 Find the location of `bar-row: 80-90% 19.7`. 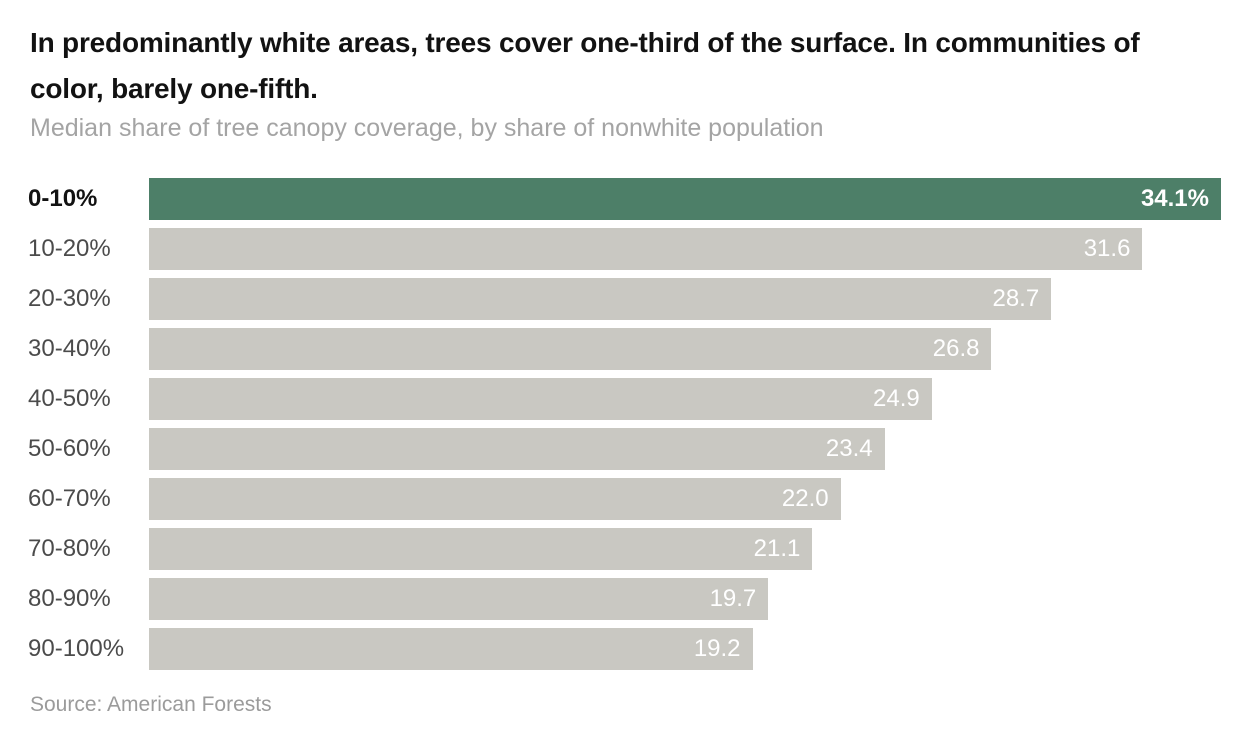

bar-row: 80-90% 19.7 is located at coordinates (621, 599).